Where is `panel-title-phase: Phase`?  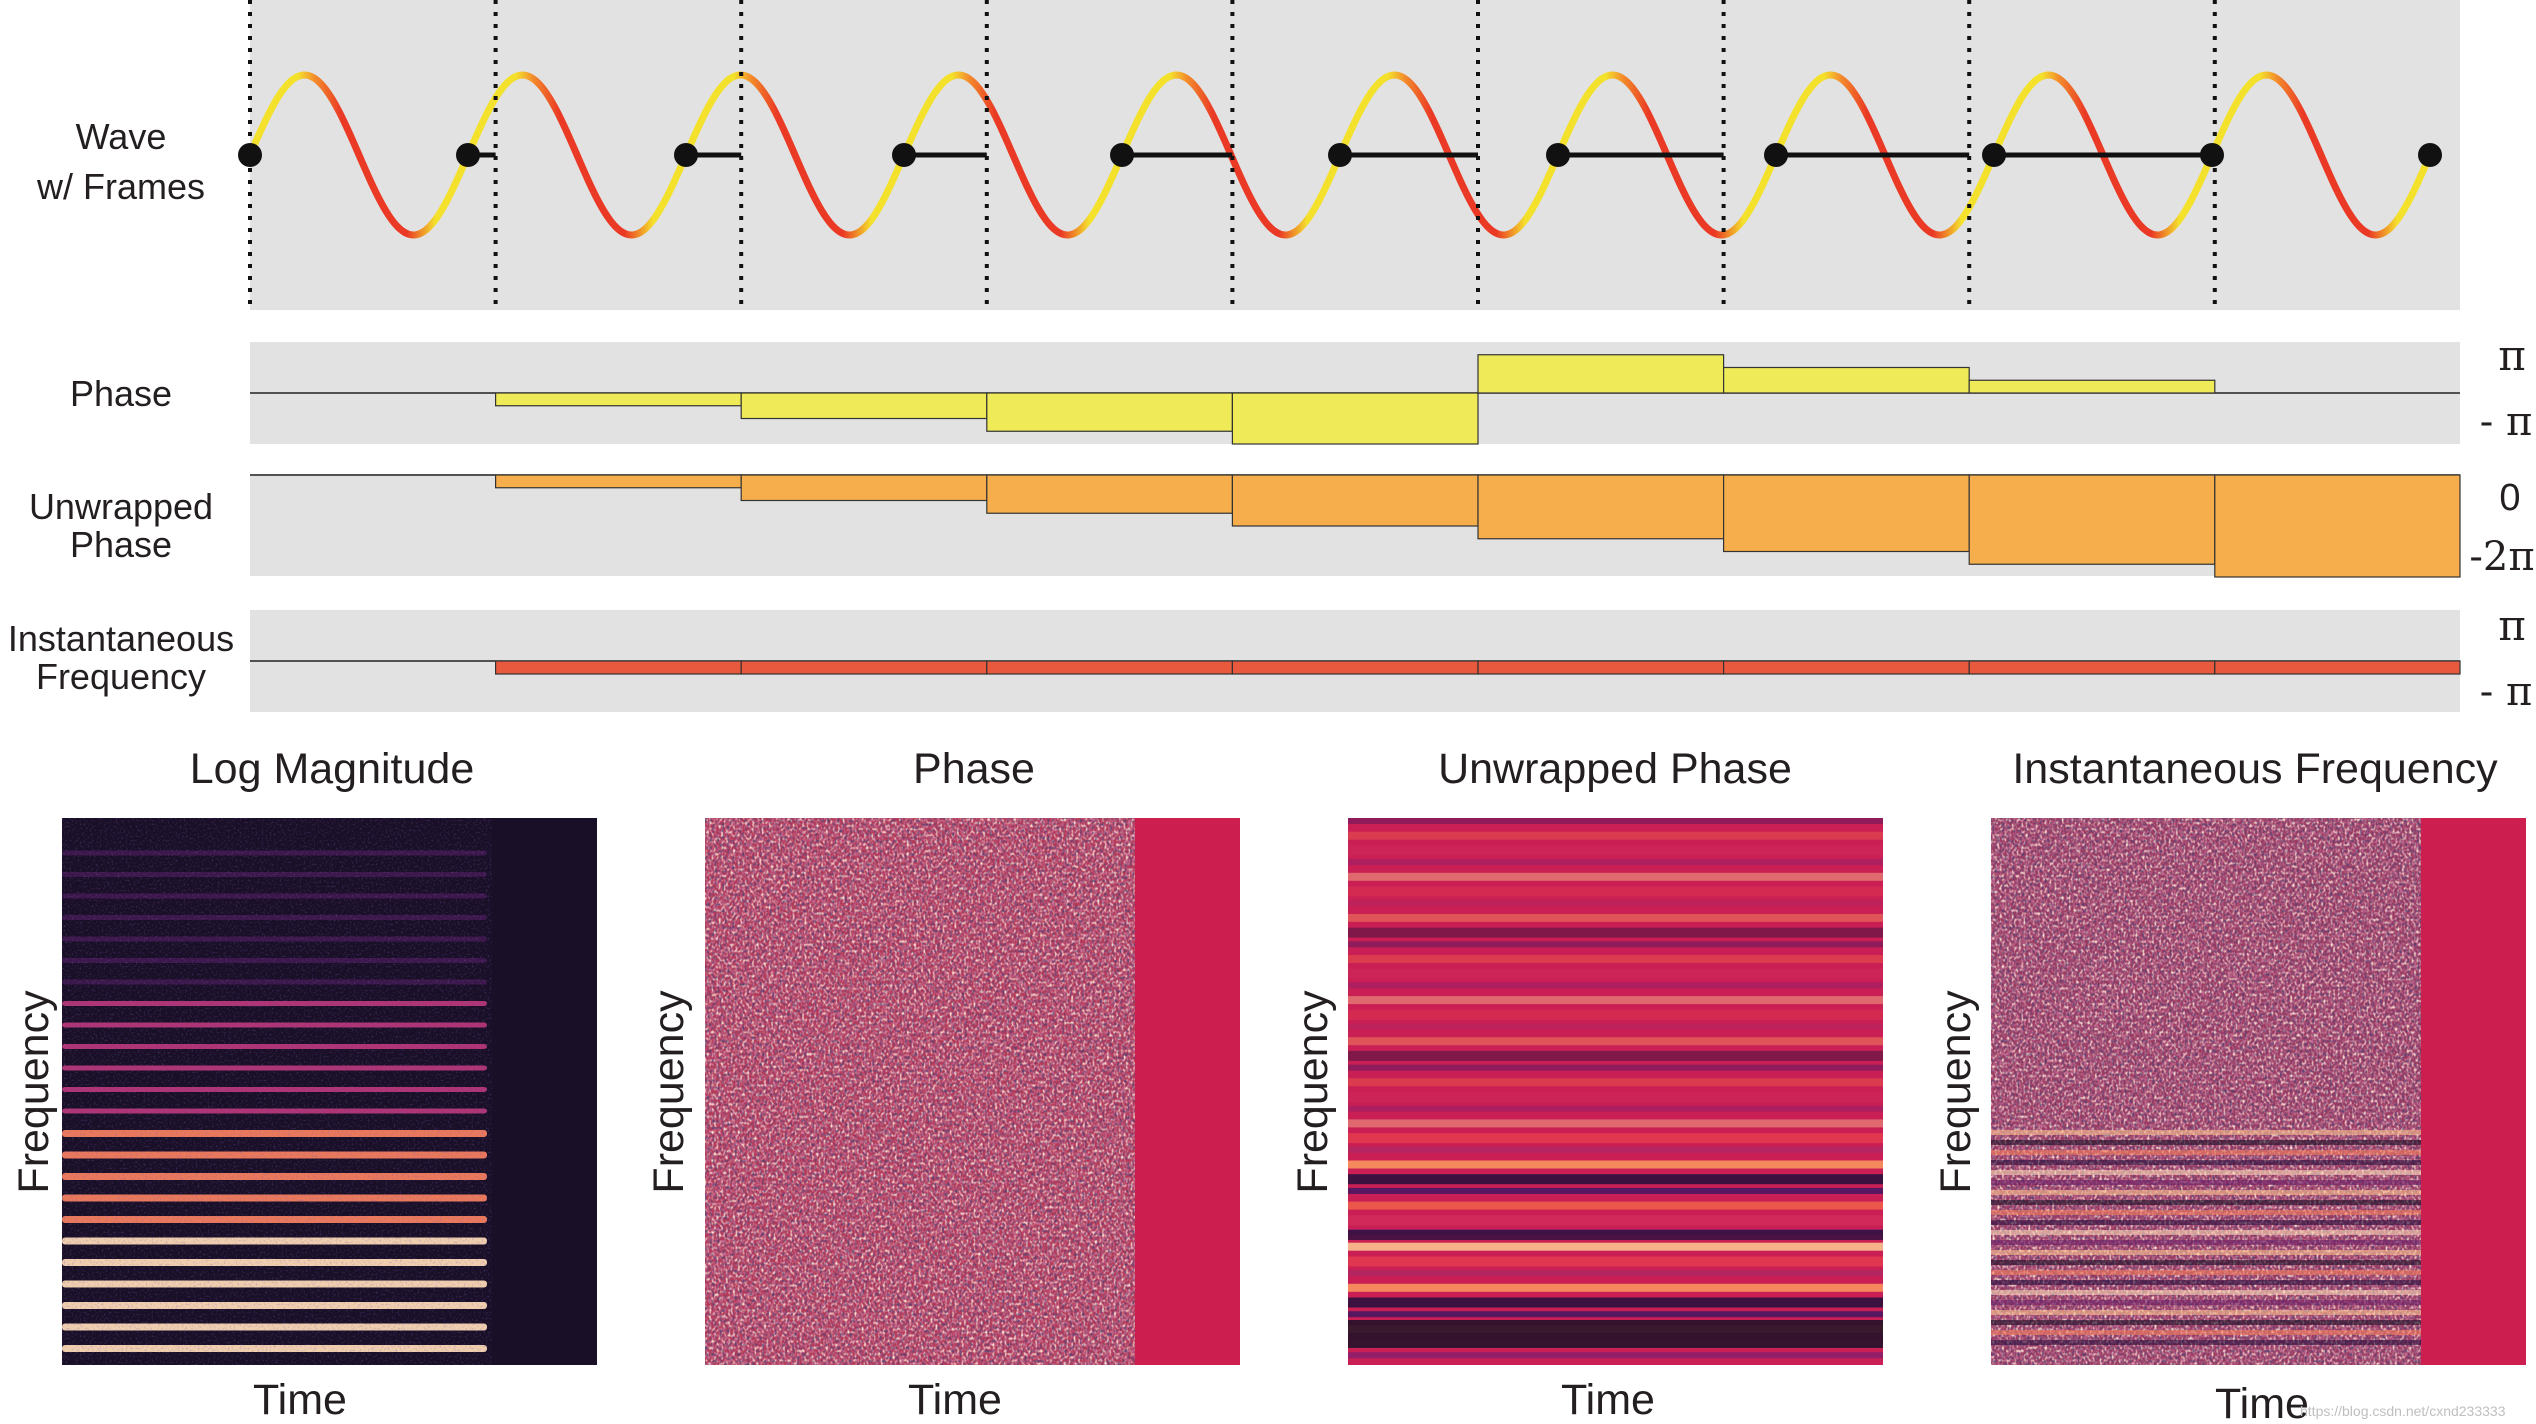 panel-title-phase: Phase is located at coordinates (974, 769).